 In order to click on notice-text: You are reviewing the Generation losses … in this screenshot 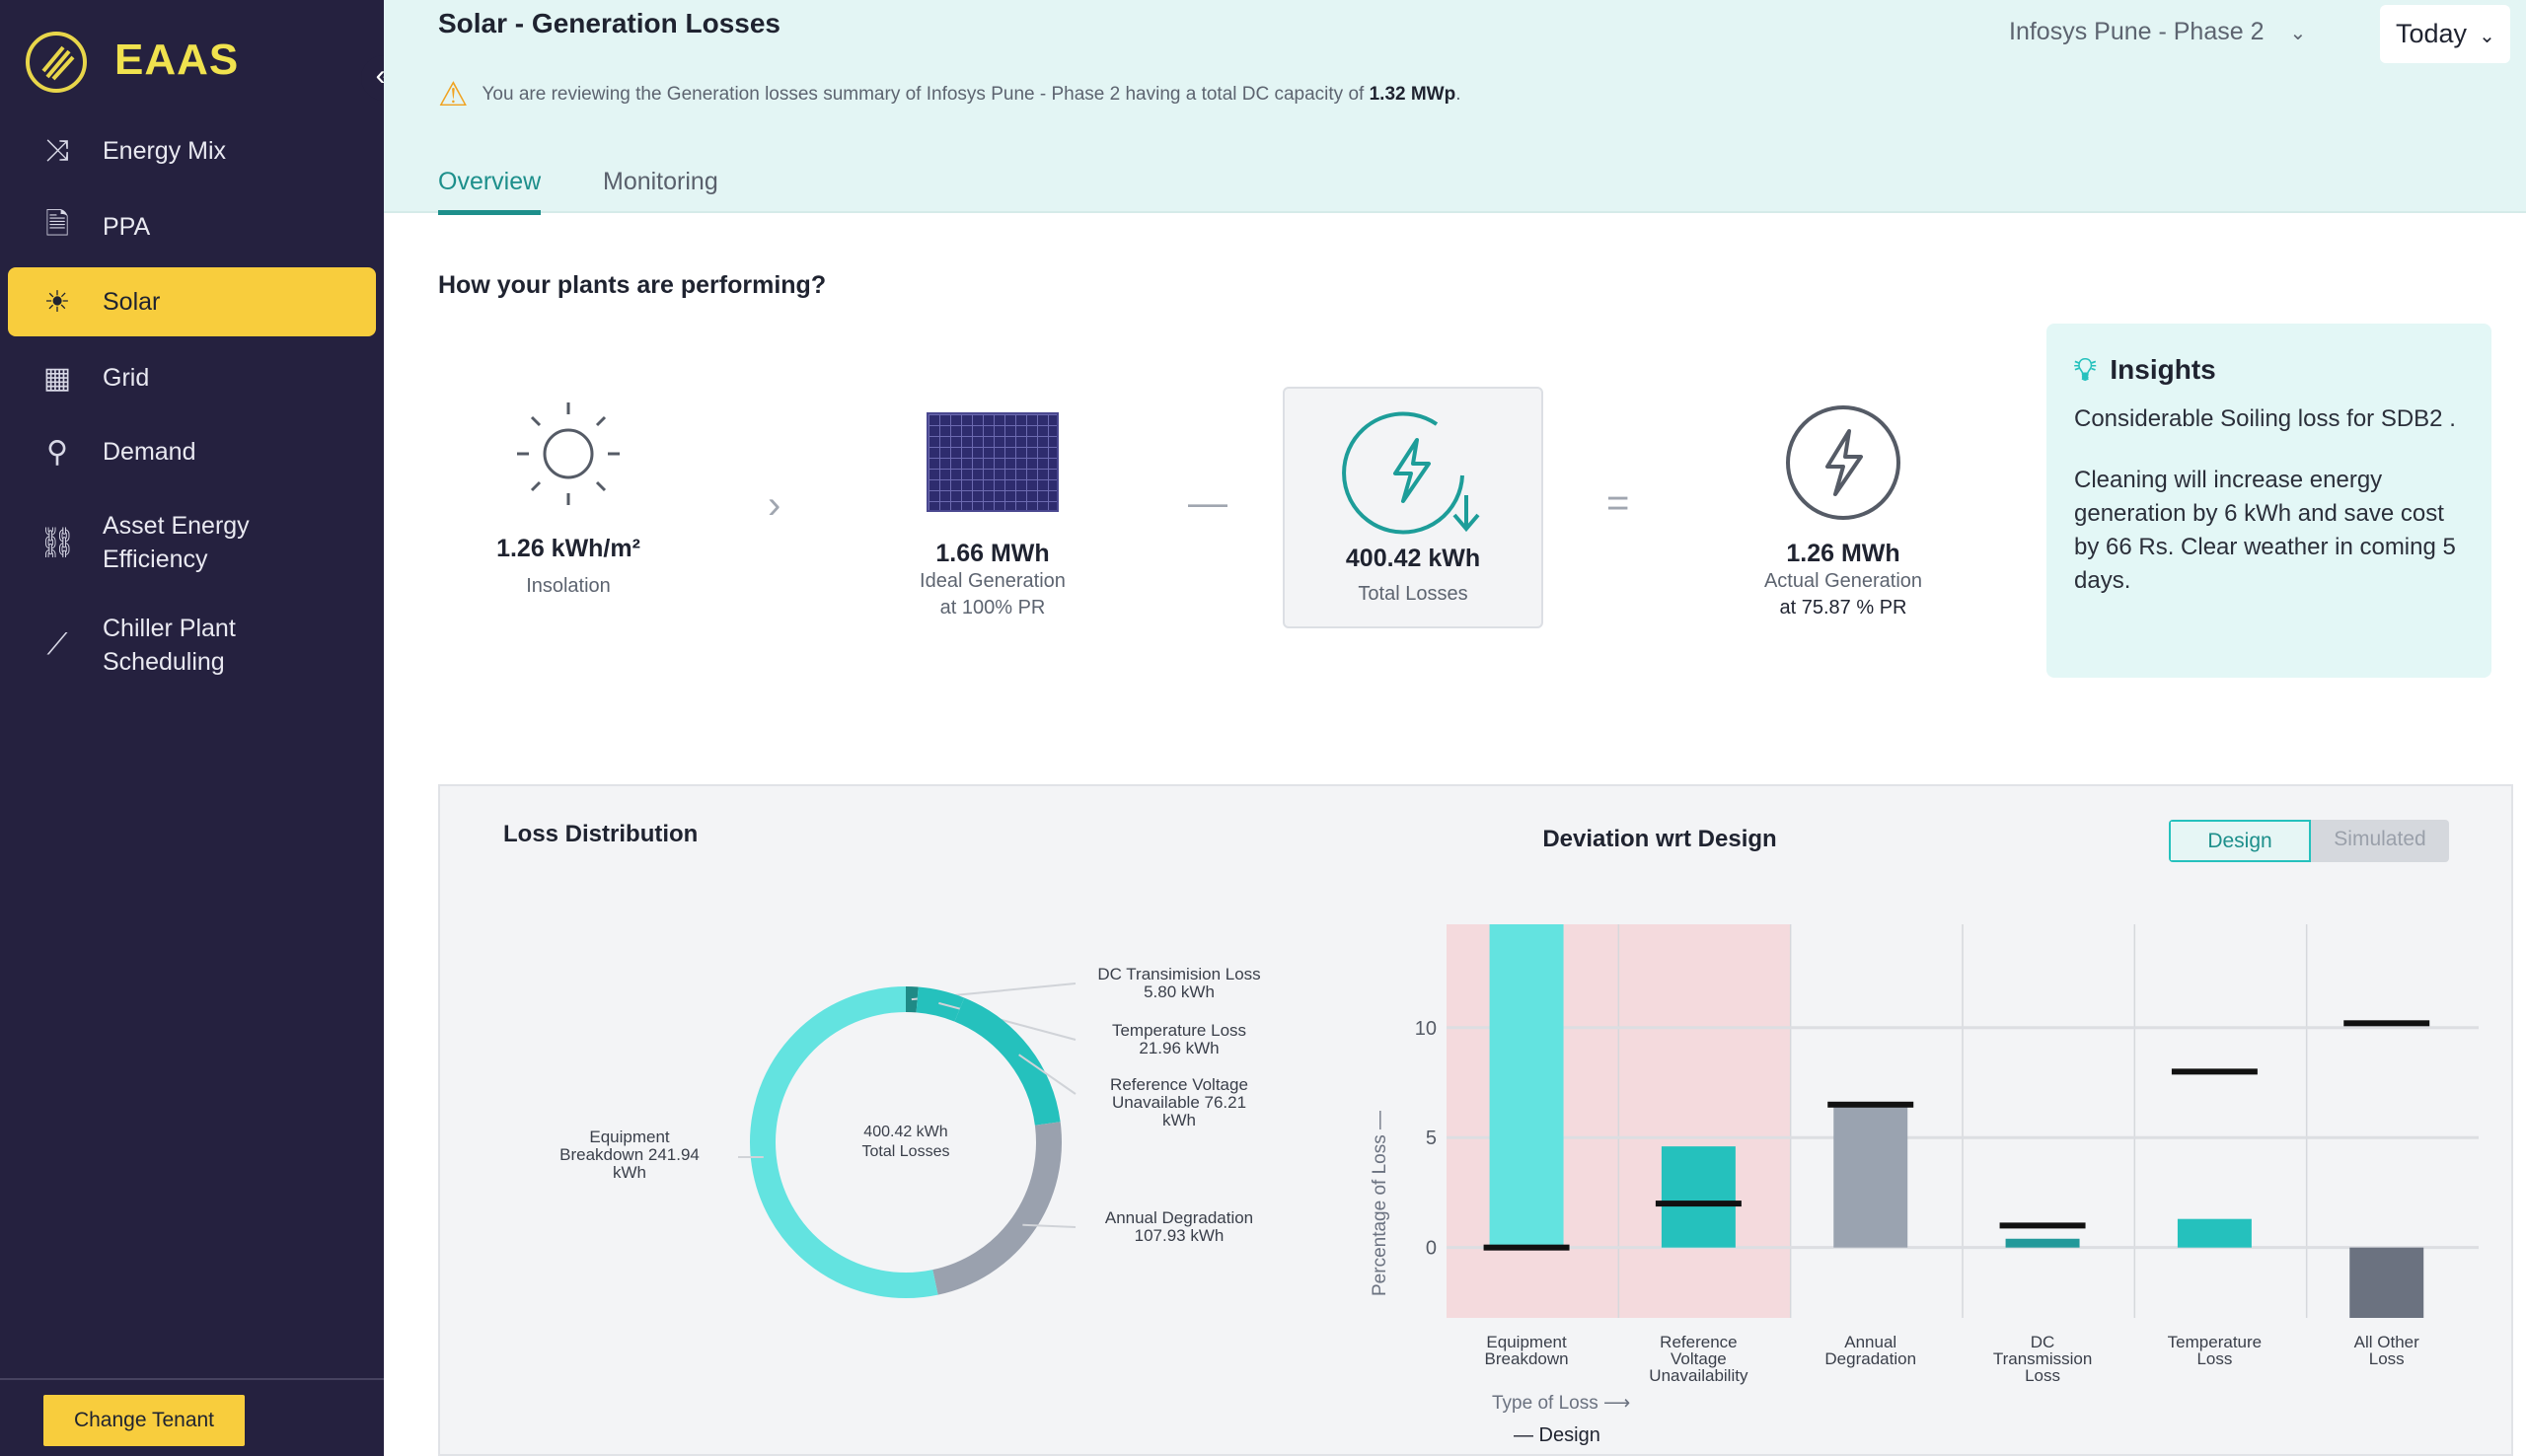, I will do `click(971, 95)`.